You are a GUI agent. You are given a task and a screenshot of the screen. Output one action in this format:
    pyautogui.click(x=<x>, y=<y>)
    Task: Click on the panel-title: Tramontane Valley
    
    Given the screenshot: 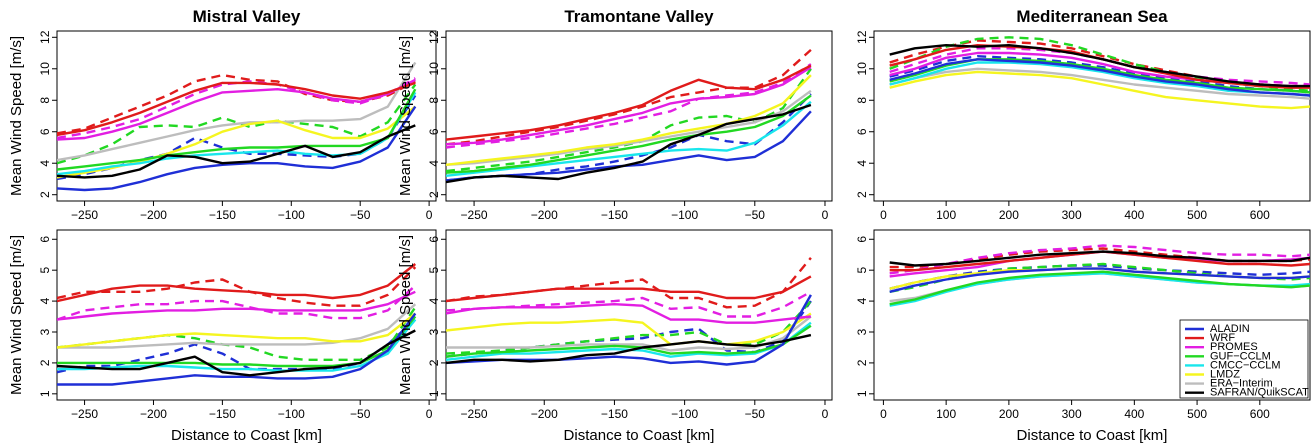 What is the action you would take?
    pyautogui.click(x=639, y=16)
    